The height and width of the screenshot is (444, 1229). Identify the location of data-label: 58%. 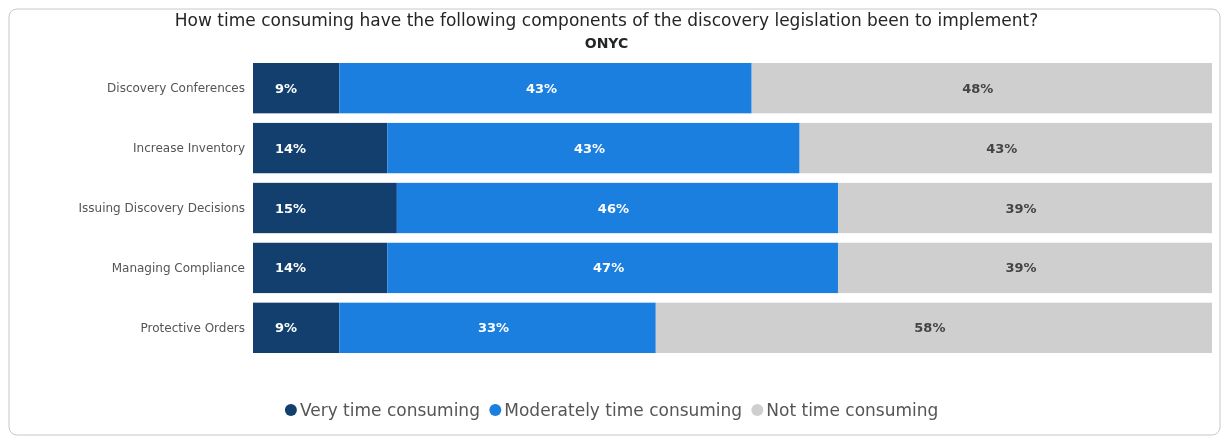
(930, 328).